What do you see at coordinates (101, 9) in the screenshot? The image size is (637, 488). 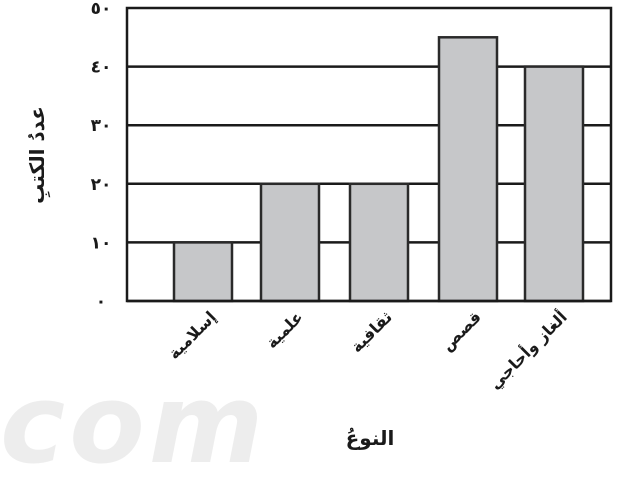 I see `y-tick-label: ٥٠` at bounding box center [101, 9].